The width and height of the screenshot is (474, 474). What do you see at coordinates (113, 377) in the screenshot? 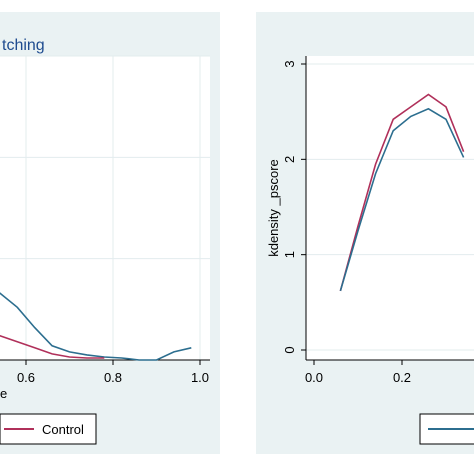
I see `left-x-tick-label: 0.8` at bounding box center [113, 377].